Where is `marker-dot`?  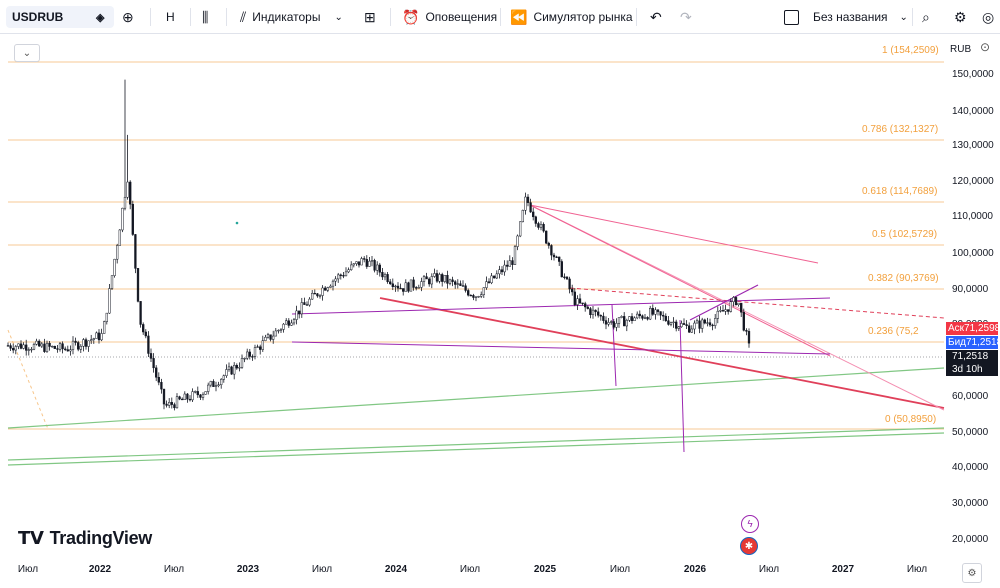
marker-dot is located at coordinates (237, 223).